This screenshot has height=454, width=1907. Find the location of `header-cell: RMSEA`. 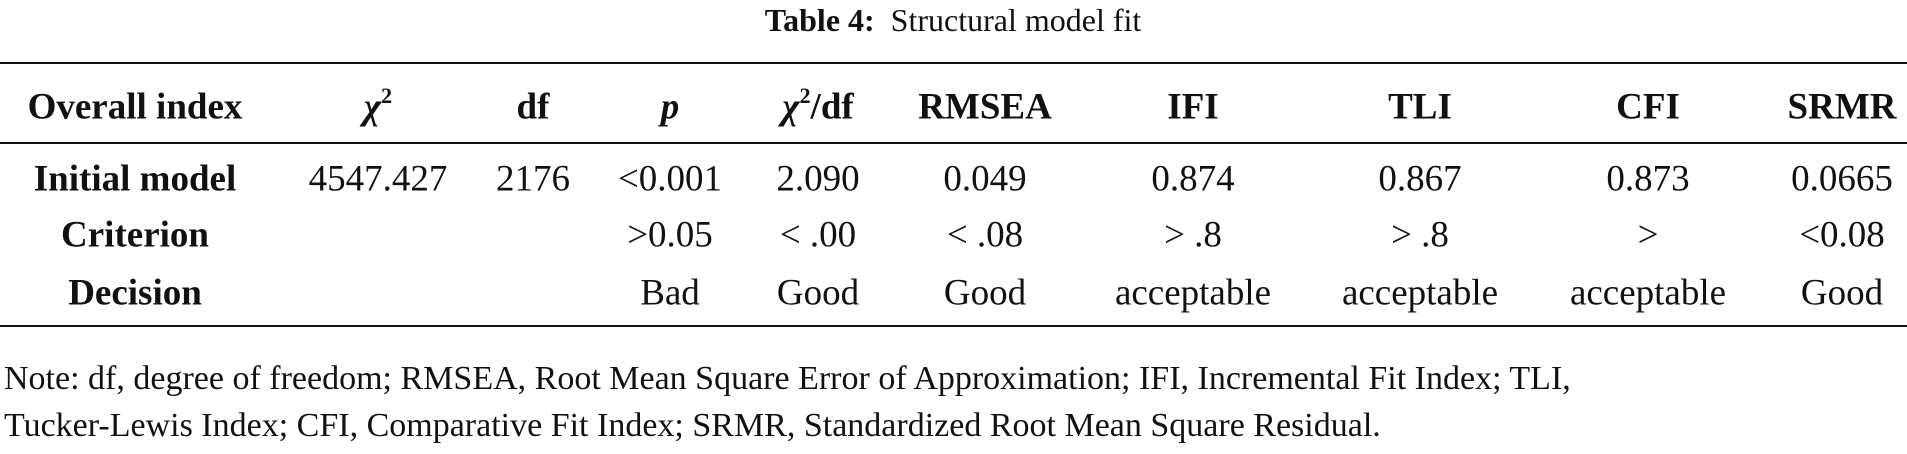

header-cell: RMSEA is located at coordinates (985, 107).